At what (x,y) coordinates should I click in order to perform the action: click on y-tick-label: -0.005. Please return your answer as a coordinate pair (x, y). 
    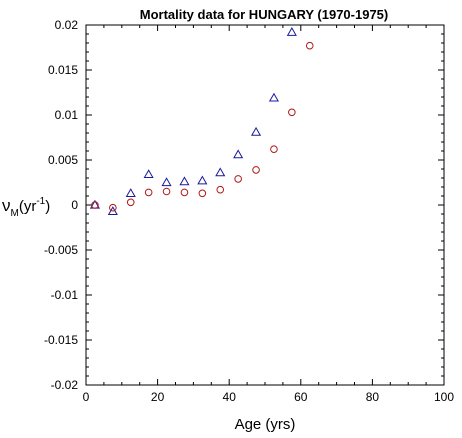
    Looking at the image, I should click on (61, 250).